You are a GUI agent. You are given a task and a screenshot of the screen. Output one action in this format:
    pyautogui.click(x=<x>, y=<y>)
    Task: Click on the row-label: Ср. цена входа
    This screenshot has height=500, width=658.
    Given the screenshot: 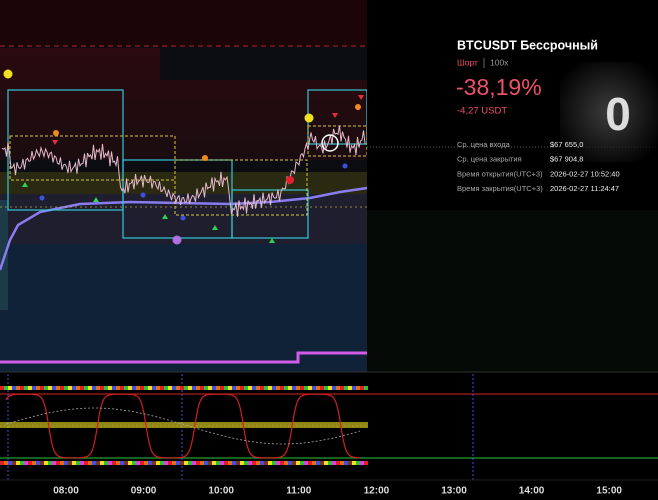 What is the action you would take?
    pyautogui.click(x=484, y=144)
    